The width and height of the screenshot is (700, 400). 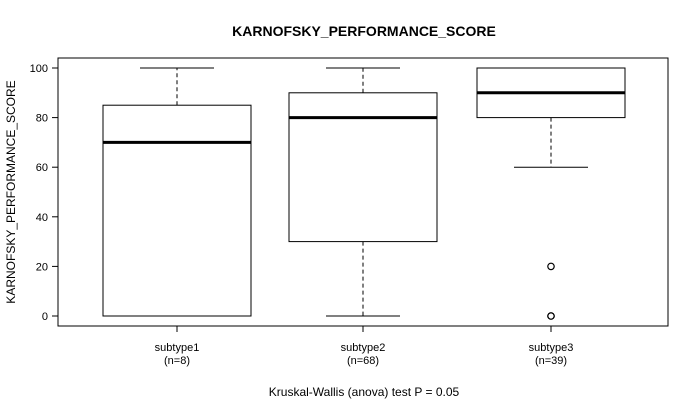 I want to click on x-tick-label: subtype3, so click(x=551, y=348).